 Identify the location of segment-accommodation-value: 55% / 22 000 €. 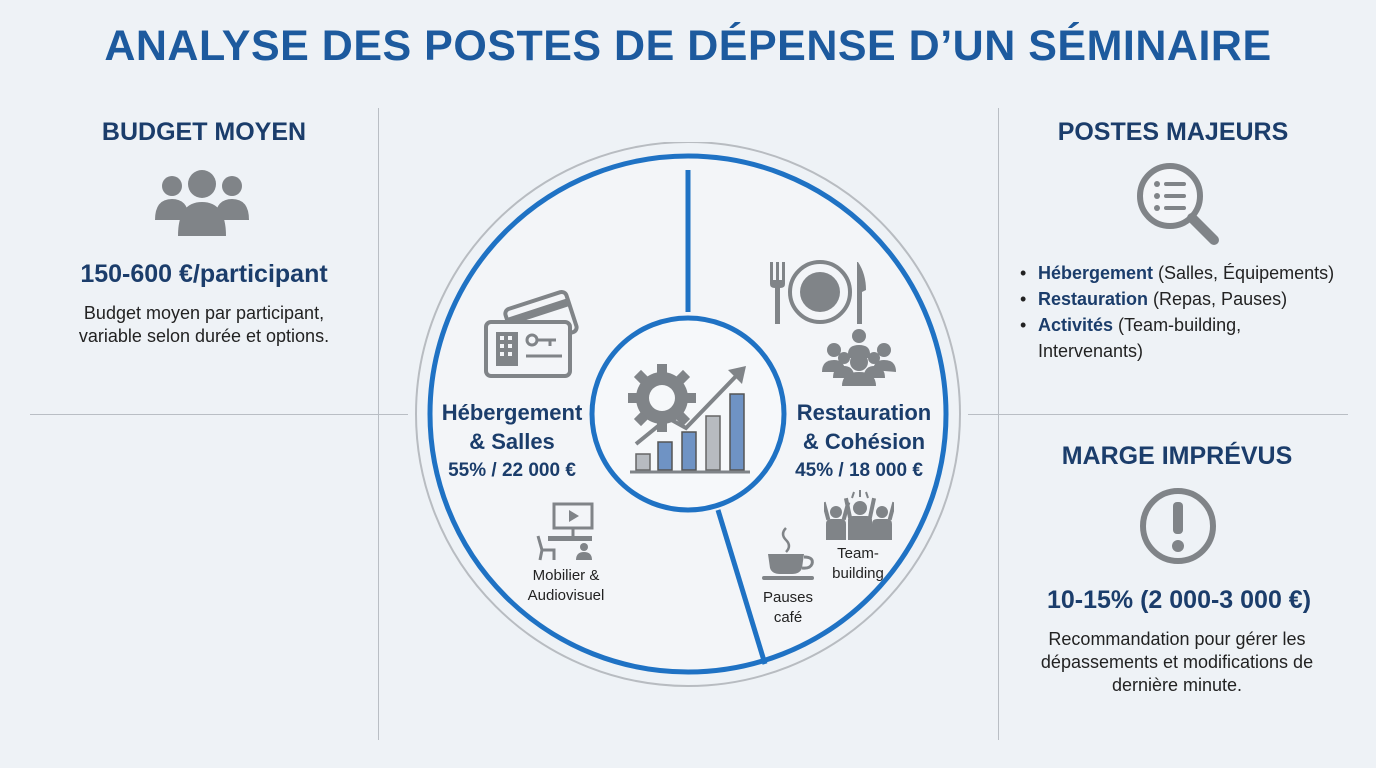
(512, 470).